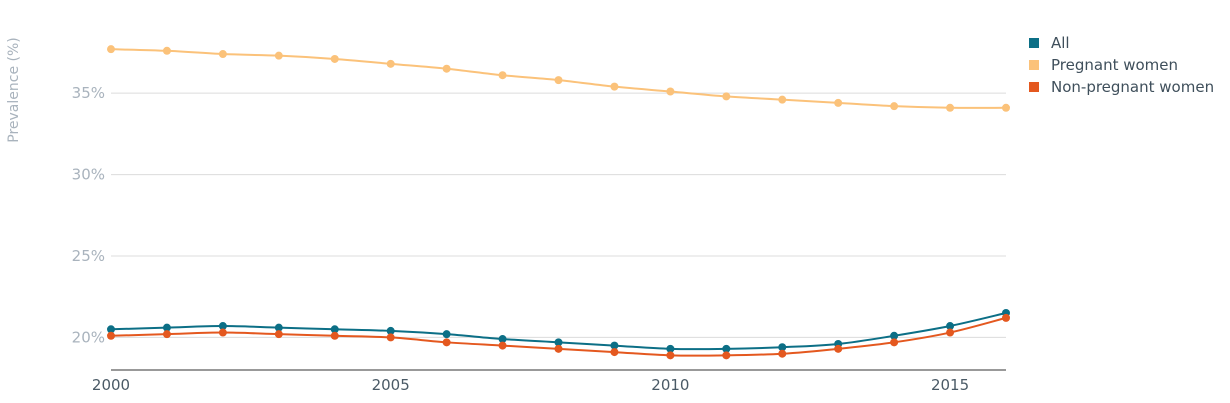  I want to click on x-tick-label: 2000, so click(111, 385).